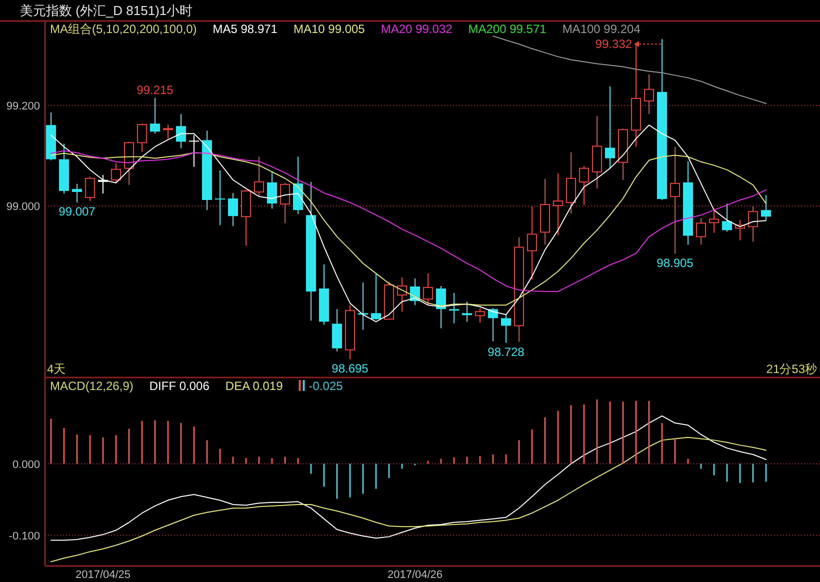 Image resolution: width=820 pixels, height=582 pixels. What do you see at coordinates (601, 29) in the screenshot?
I see `series-label: MA100 99.204` at bounding box center [601, 29].